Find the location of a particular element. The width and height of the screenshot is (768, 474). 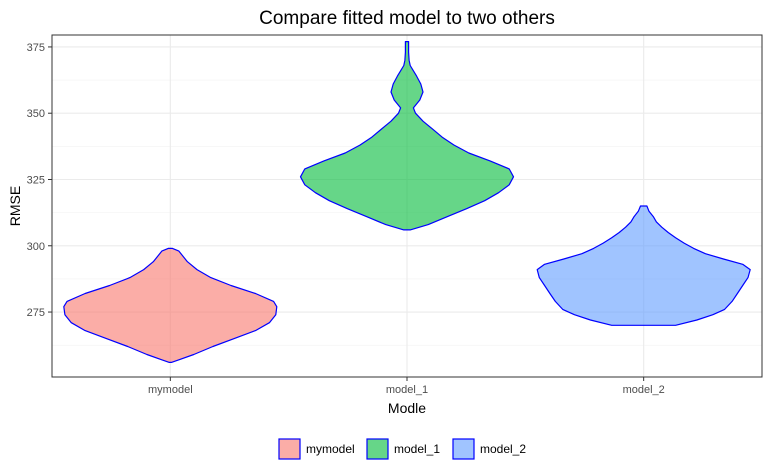

legend-key-mymodel is located at coordinates (289, 449).